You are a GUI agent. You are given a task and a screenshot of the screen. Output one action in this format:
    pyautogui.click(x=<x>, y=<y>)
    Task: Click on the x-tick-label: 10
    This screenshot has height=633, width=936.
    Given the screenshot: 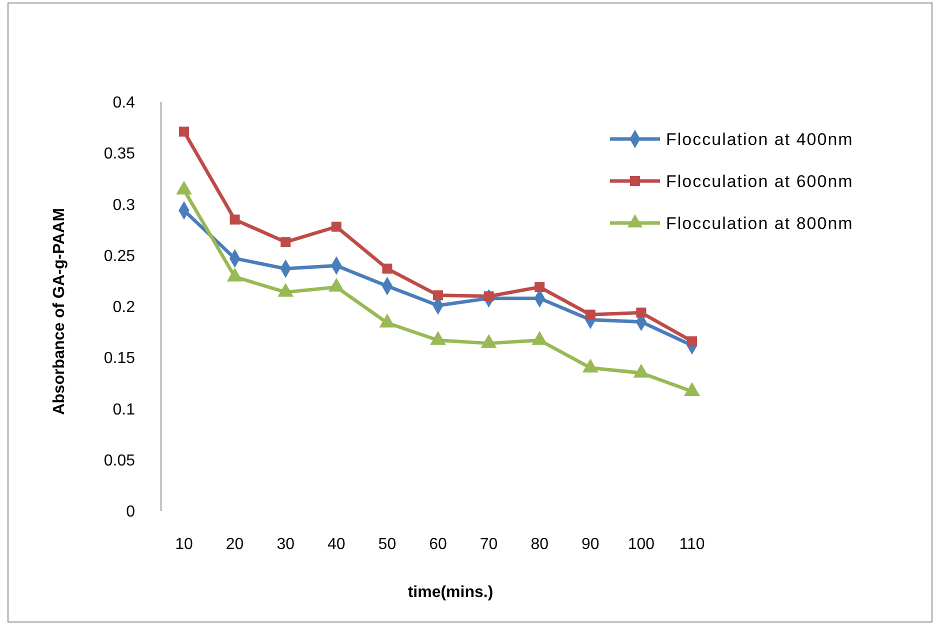 What is the action you would take?
    pyautogui.click(x=184, y=544)
    